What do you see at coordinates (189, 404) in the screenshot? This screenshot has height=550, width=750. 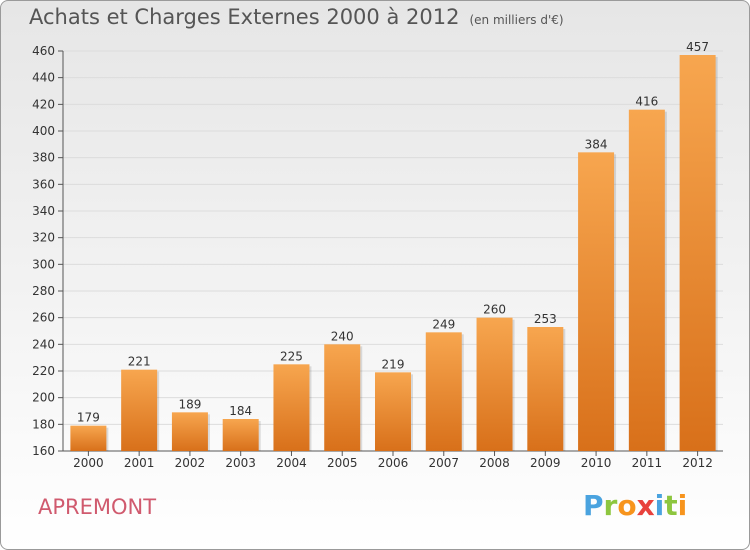 I see `data-label: 189` at bounding box center [189, 404].